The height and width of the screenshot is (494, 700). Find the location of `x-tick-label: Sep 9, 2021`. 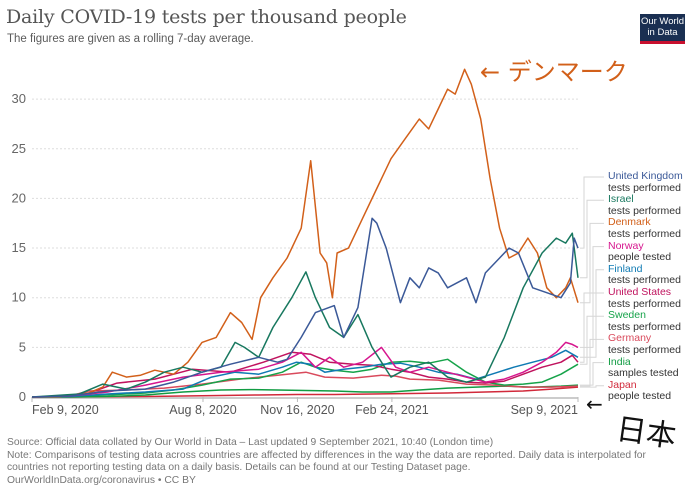

x-tick-label: Sep 9, 2021 is located at coordinates (544, 410).